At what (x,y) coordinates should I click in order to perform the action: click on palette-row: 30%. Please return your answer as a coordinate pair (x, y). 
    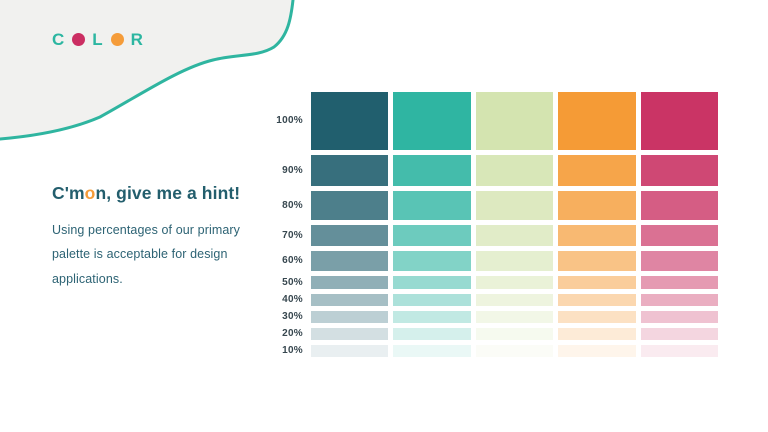
    Looking at the image, I should click on (493, 317).